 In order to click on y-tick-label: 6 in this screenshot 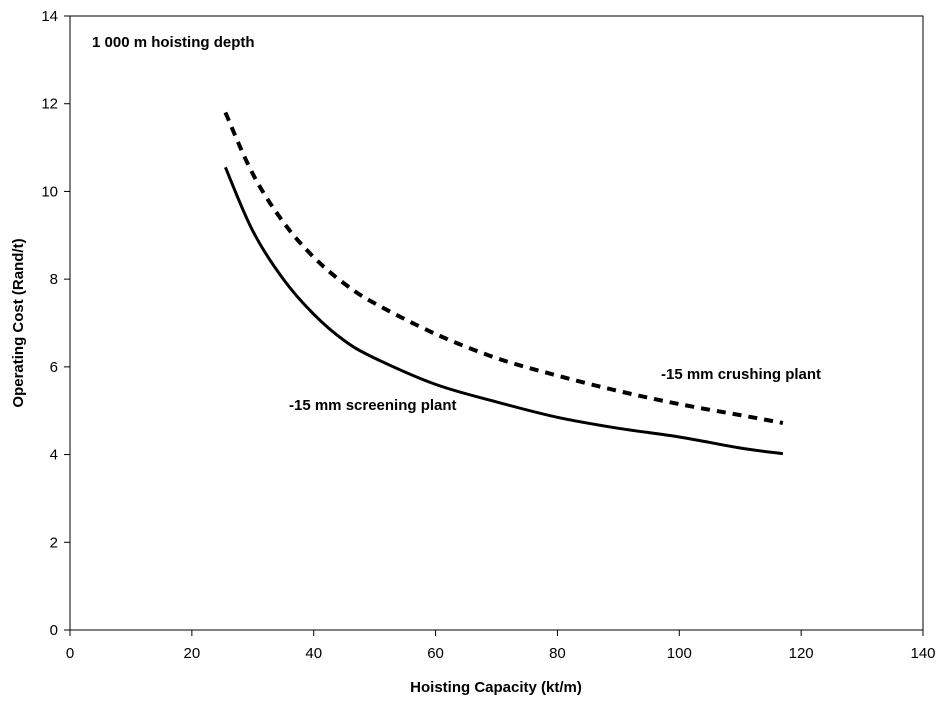, I will do `click(54, 367)`.